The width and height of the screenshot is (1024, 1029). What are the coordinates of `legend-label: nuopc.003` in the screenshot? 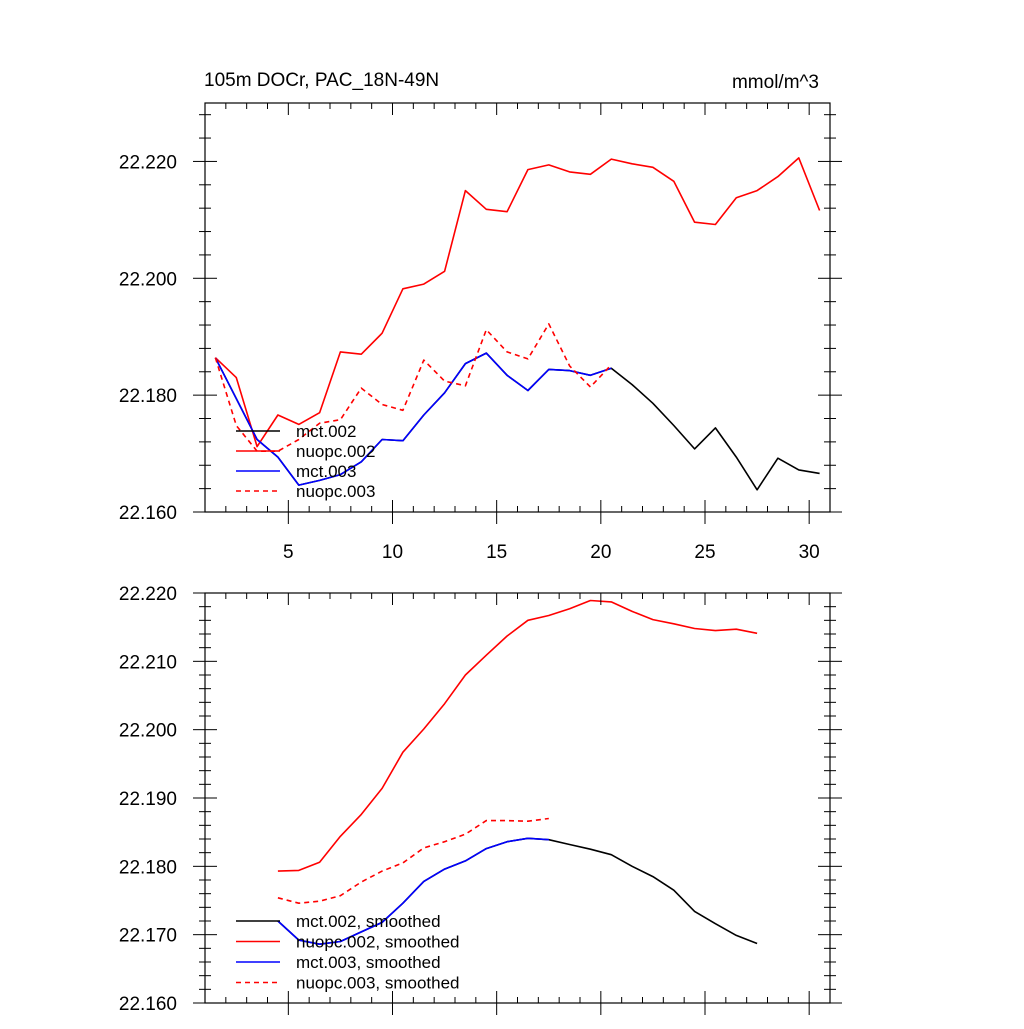 It's located at (335, 491).